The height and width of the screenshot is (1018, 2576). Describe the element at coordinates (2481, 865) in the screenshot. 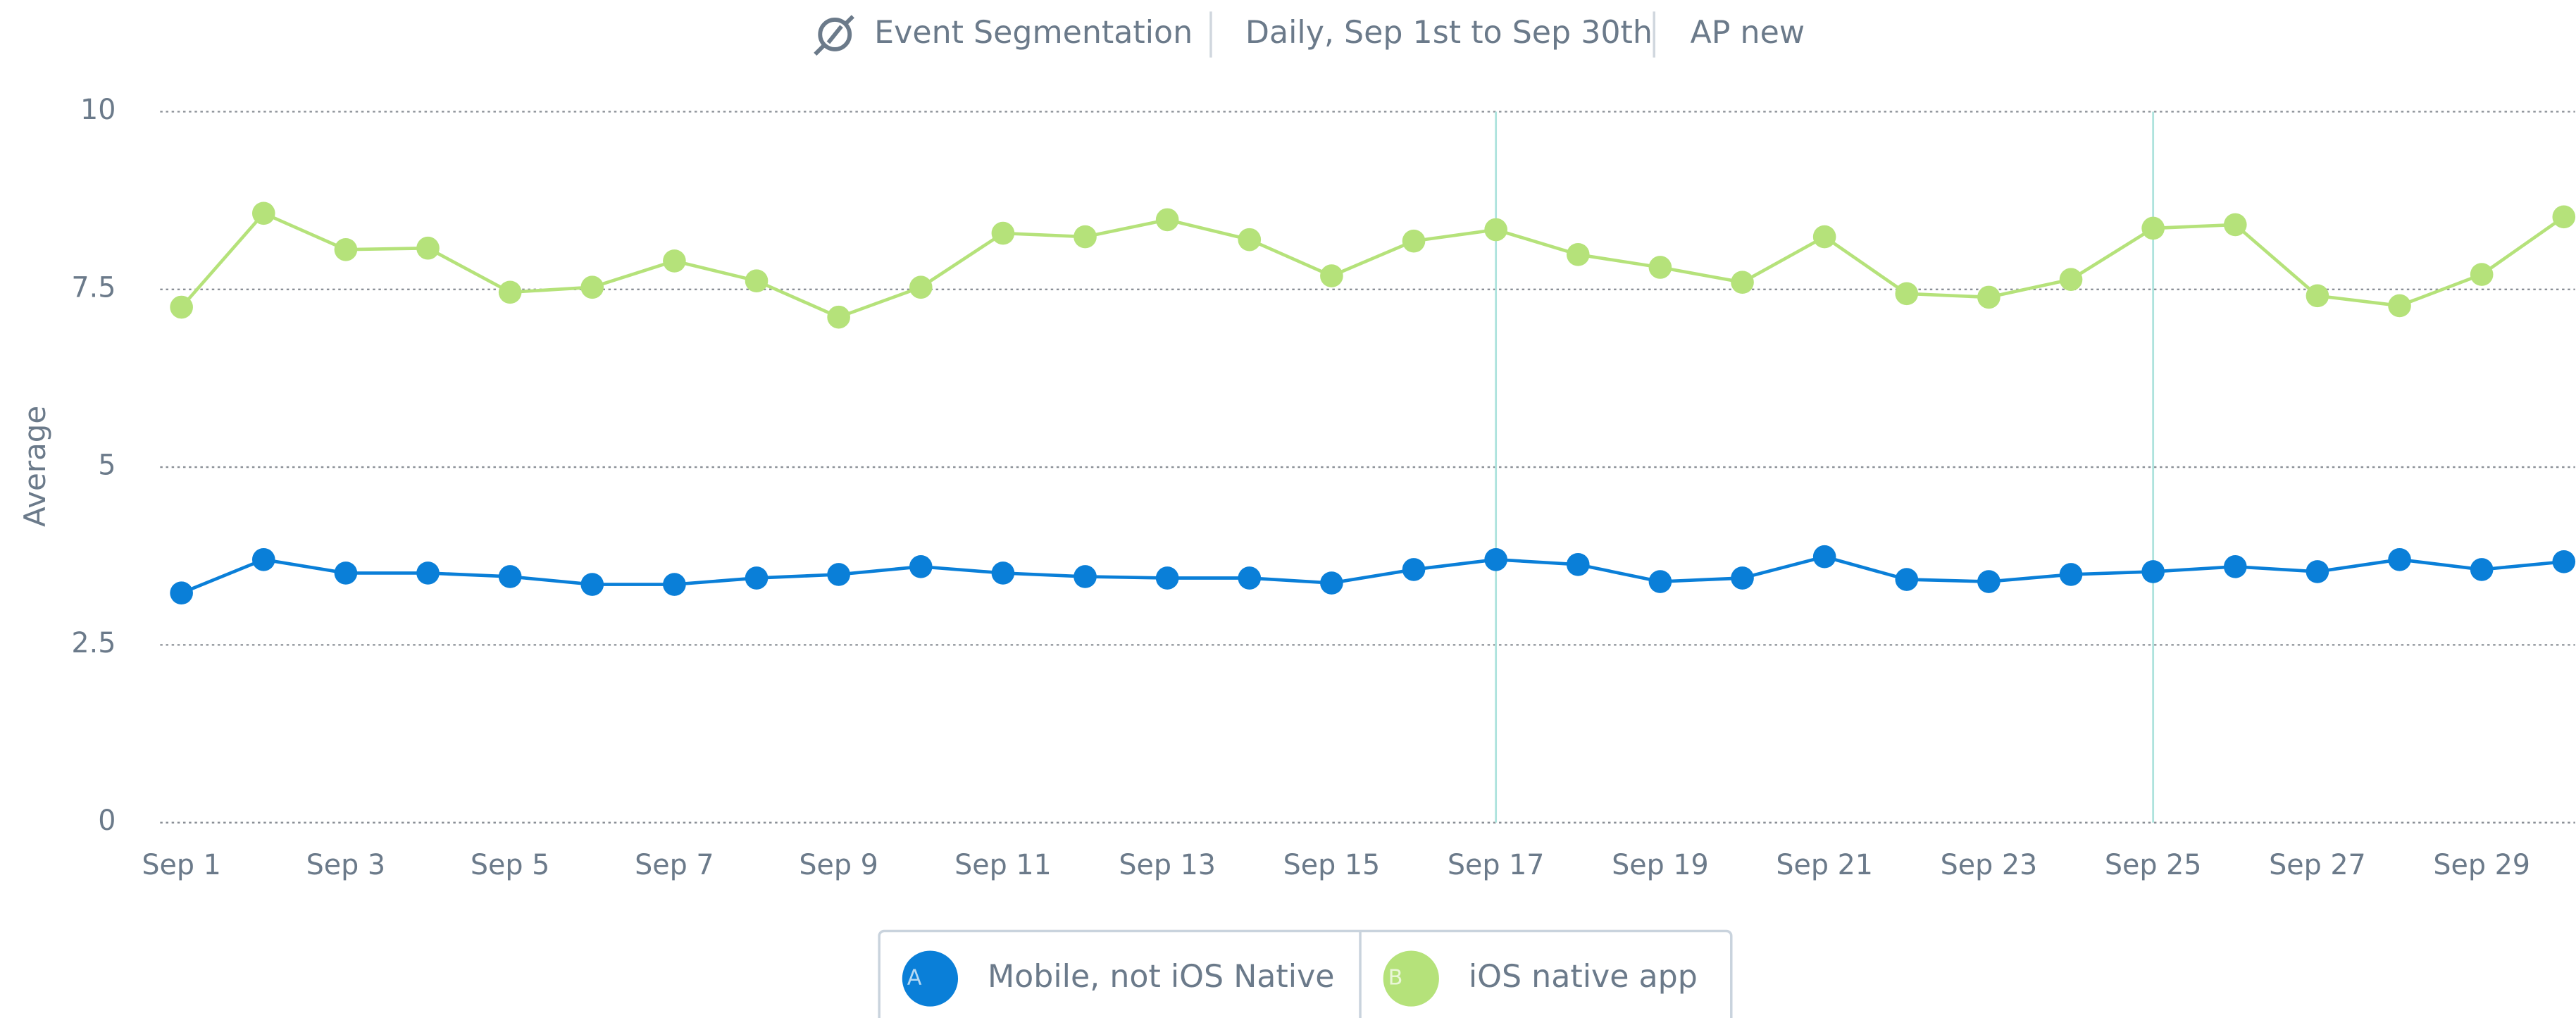

I see `x-tick-label: Sep 29` at that location.